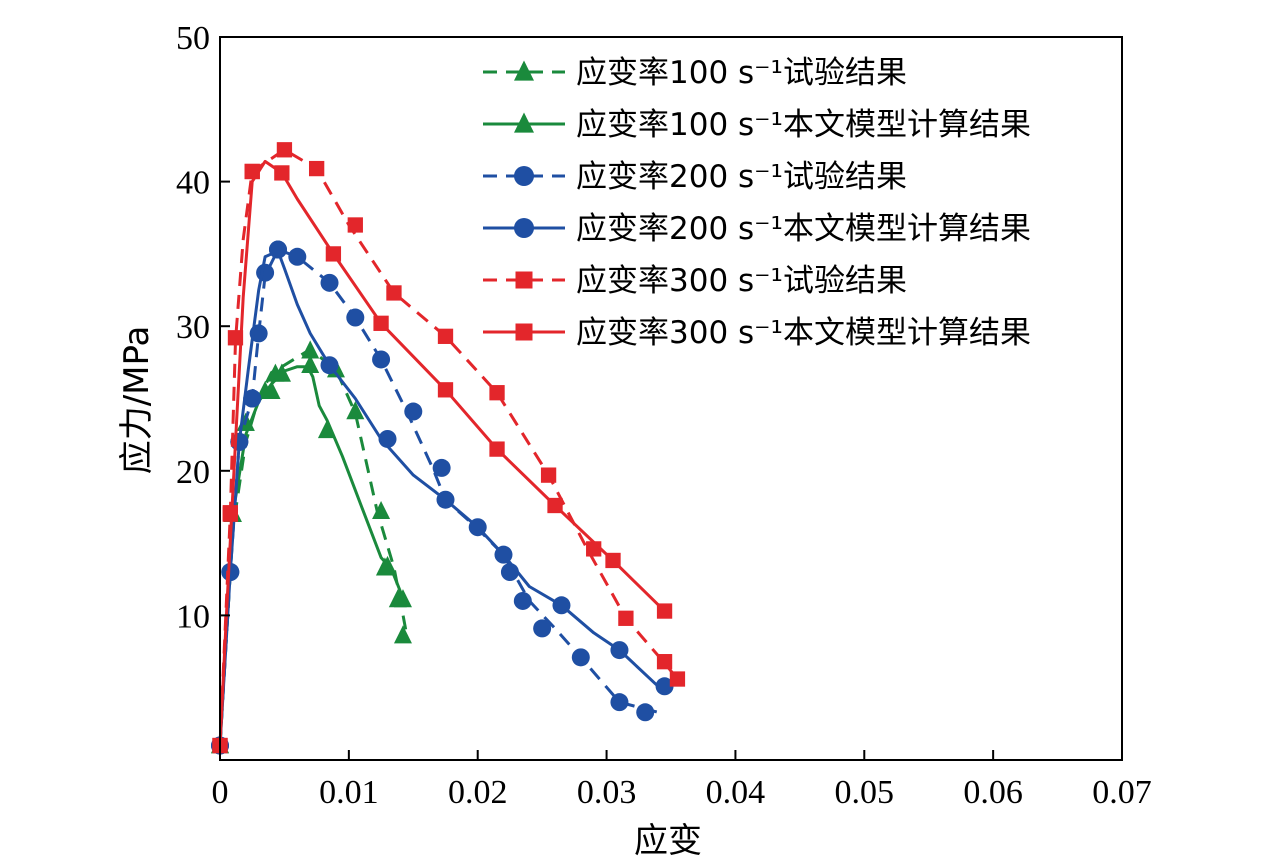  I want to click on legend-item: 应变率100 s⁻¹本文模型计算结果, so click(757, 125).